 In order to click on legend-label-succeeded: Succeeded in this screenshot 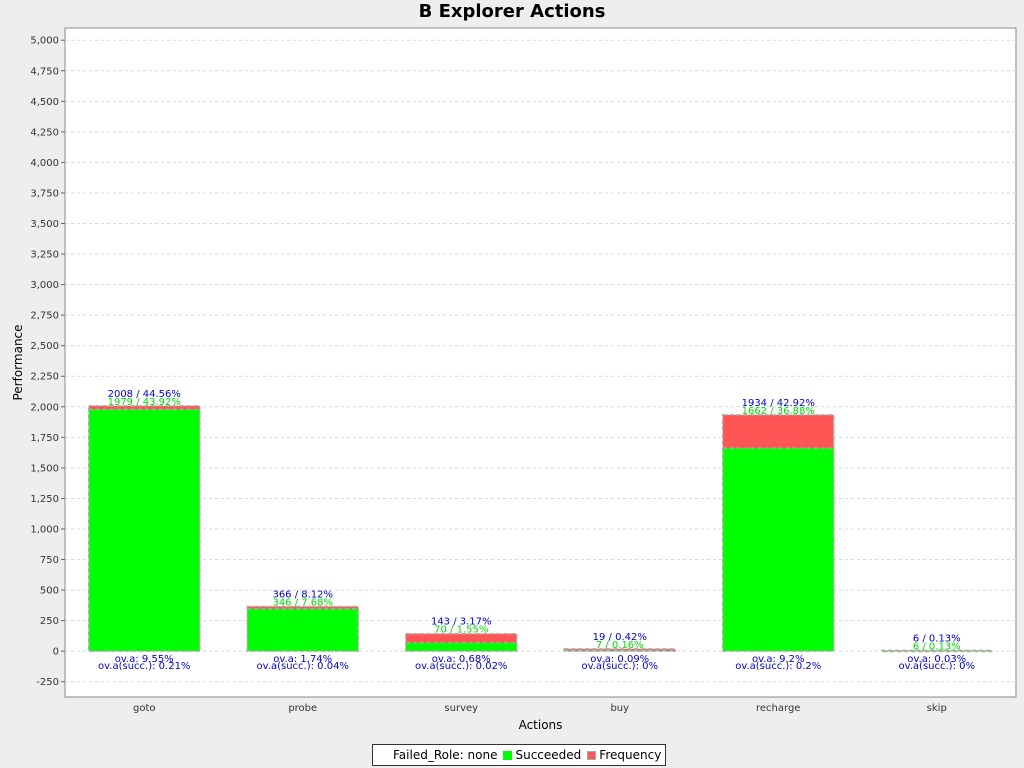, I will do `click(548, 755)`.